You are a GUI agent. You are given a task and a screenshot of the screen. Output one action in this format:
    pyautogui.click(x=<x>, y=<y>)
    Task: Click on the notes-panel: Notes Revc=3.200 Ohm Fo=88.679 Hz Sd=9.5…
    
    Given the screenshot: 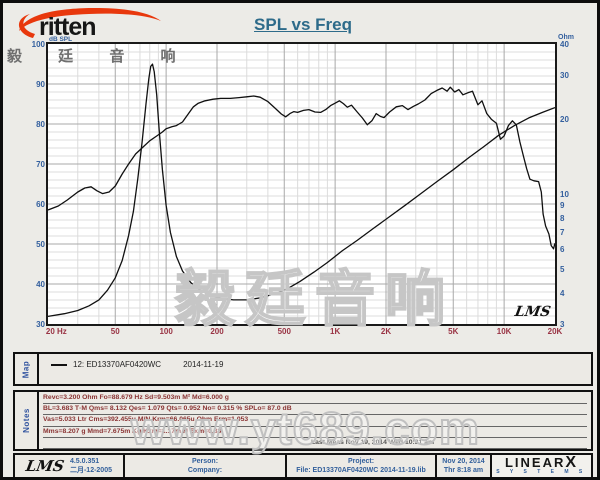 What is the action you would take?
    pyautogui.click(x=303, y=420)
    